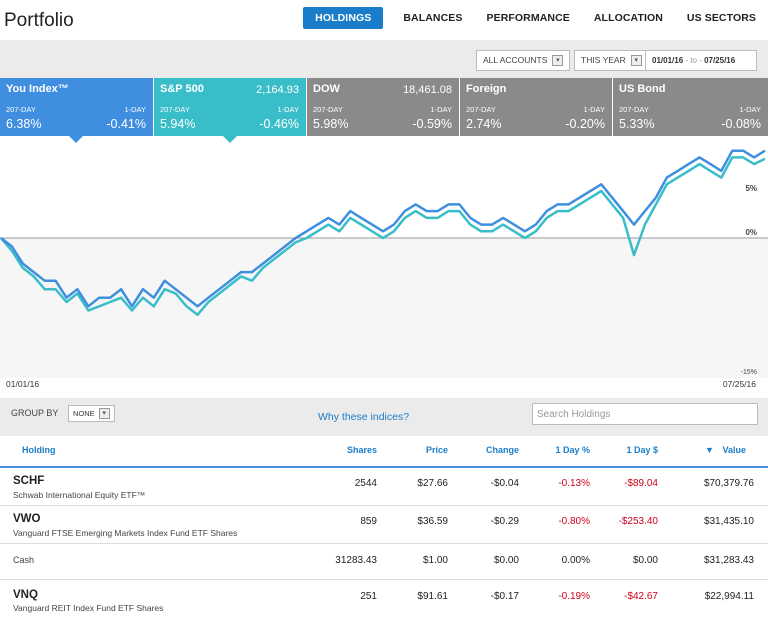  Describe the element at coordinates (749, 372) in the screenshot. I see `label-bottom: -15%` at that location.